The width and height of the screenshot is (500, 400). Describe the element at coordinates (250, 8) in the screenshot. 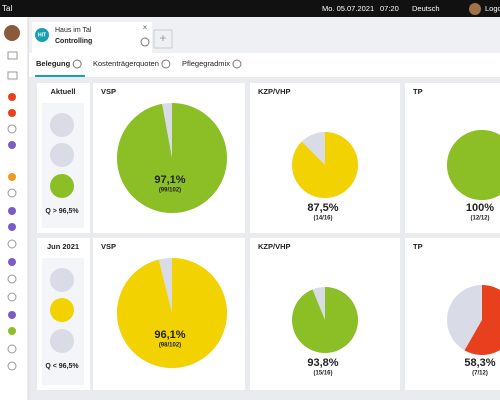

I see `top-bar` at that location.